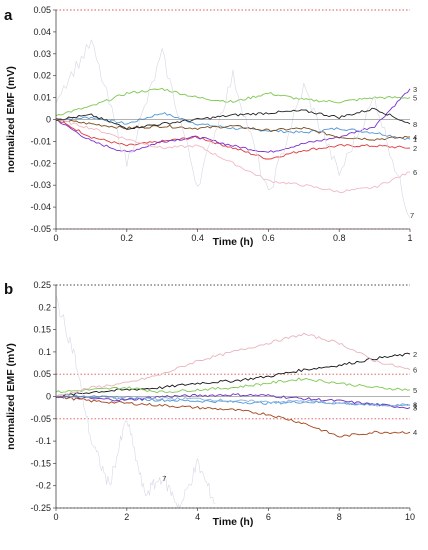 The height and width of the screenshot is (550, 428). I want to click on x-tick-label: 6, so click(268, 517).